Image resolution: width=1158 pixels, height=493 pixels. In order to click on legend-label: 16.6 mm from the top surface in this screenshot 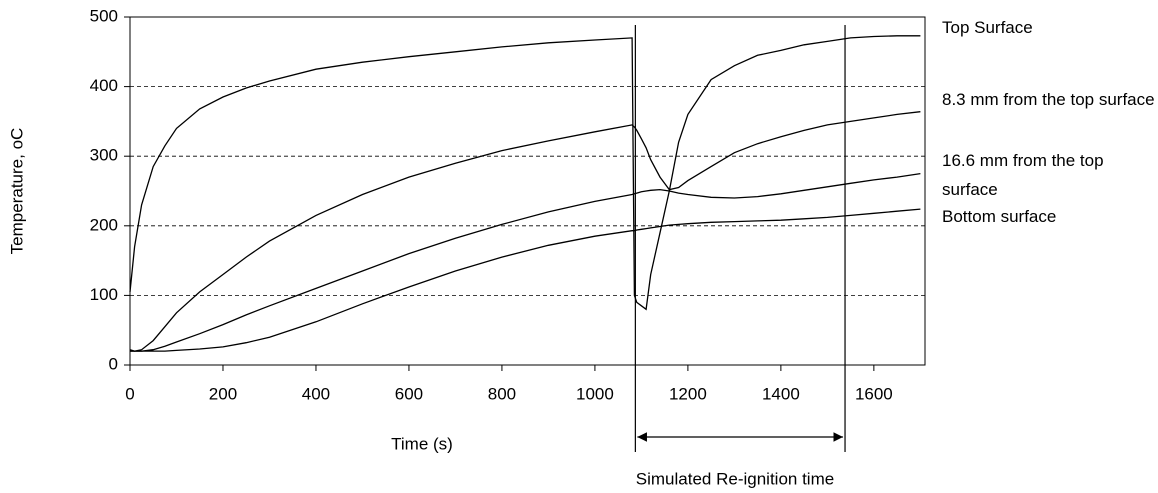, I will do `click(1023, 175)`.